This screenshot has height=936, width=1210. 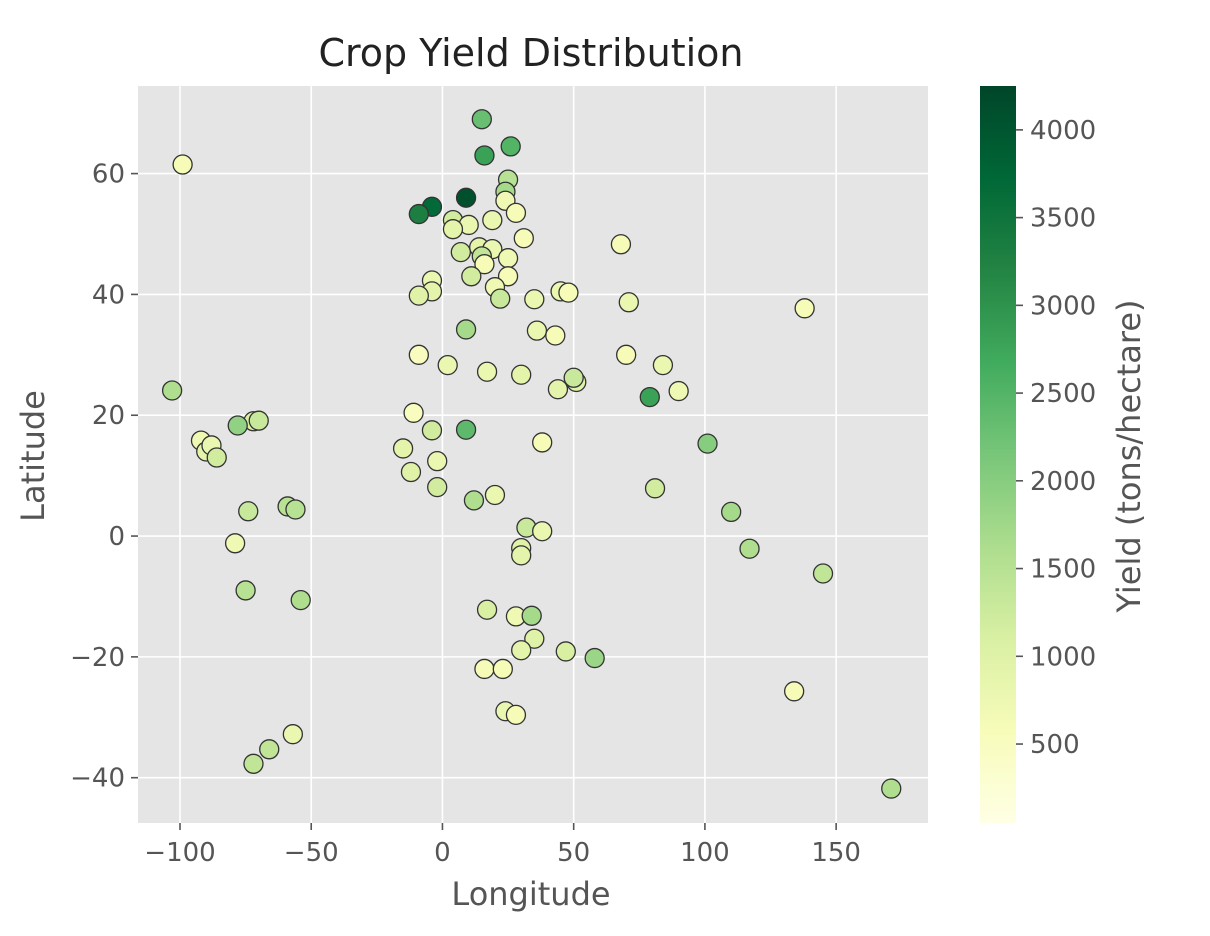 What do you see at coordinates (108, 295) in the screenshot?
I see `y-tick-label: 40` at bounding box center [108, 295].